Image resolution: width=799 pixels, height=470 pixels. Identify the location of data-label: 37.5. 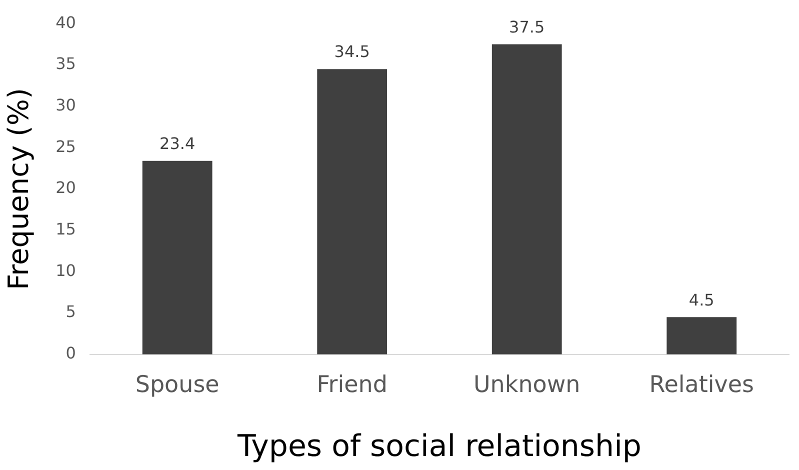
(527, 26).